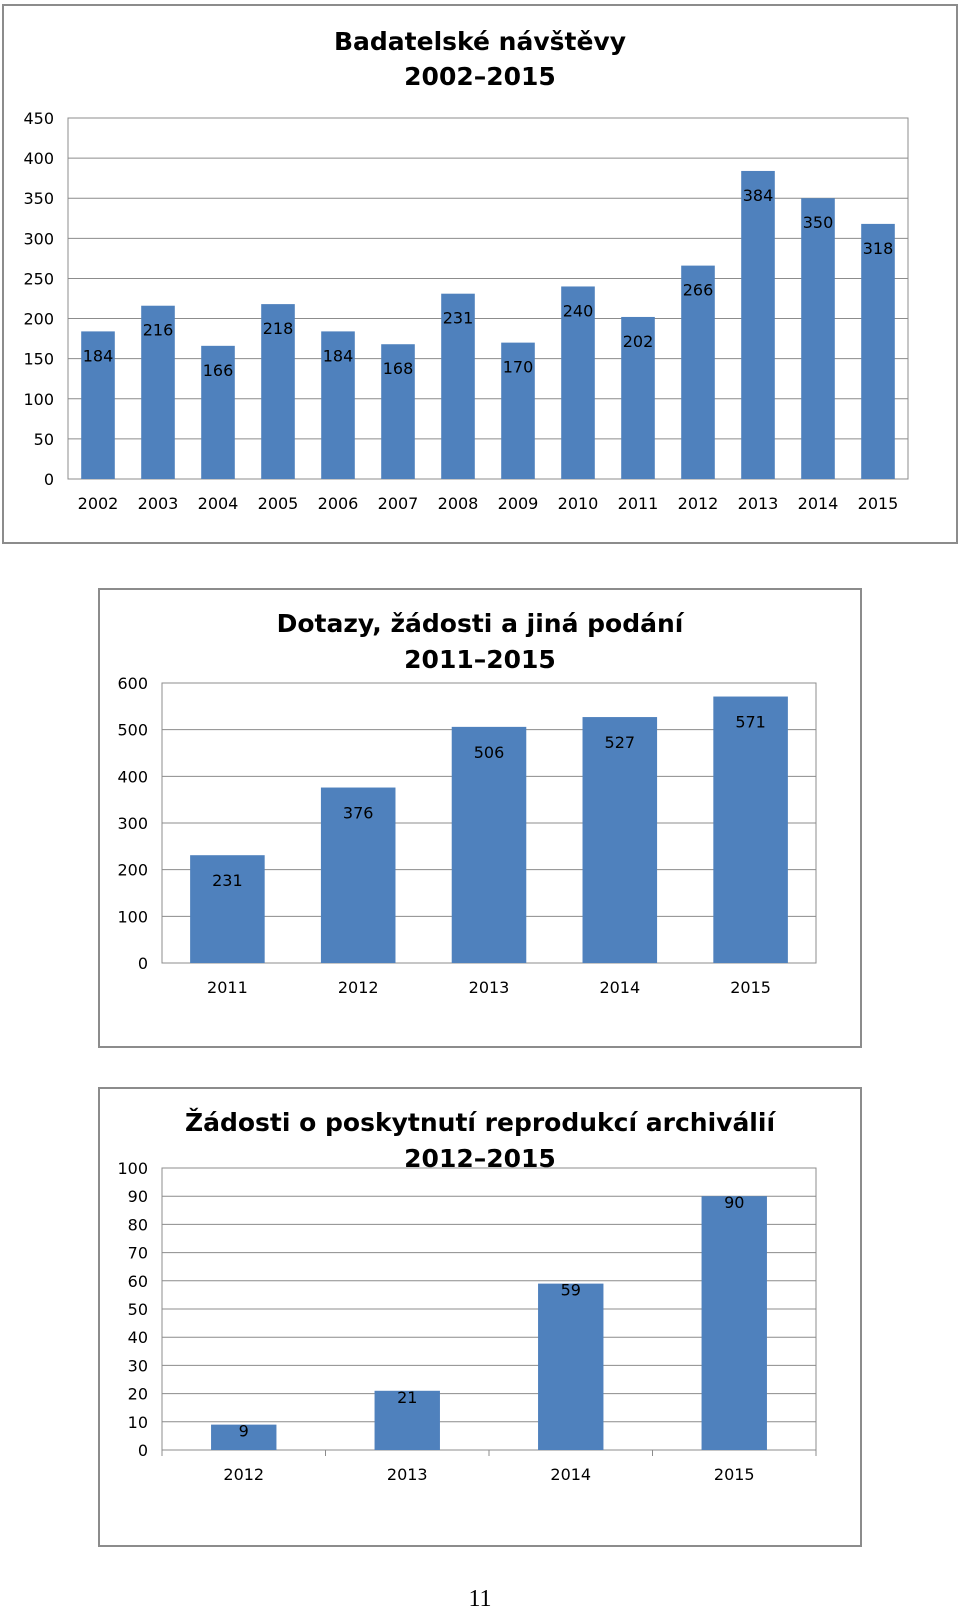 The height and width of the screenshot is (1617, 960). Describe the element at coordinates (338, 503) in the screenshot. I see `x-tick-label: 2006` at that location.